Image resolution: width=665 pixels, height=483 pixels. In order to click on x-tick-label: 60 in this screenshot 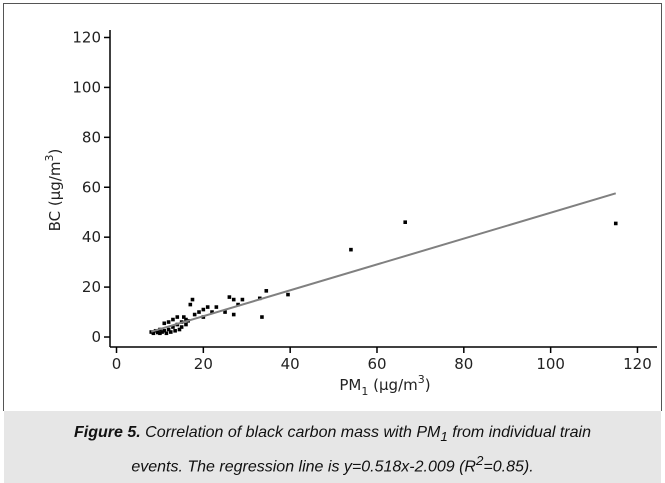, I will do `click(376, 364)`.